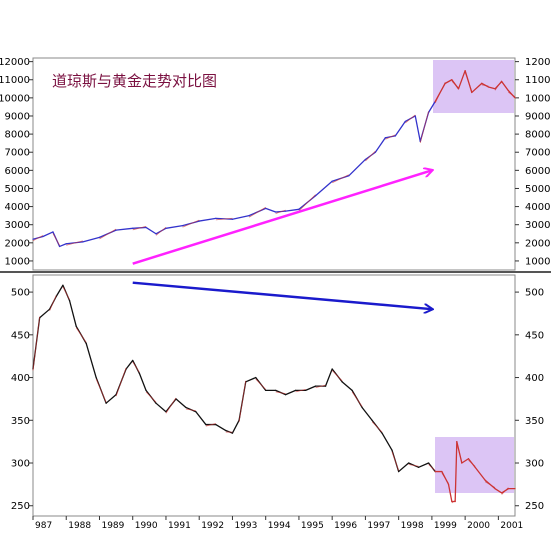 Image resolution: width=551 pixels, height=534 pixels. What do you see at coordinates (537, 225) in the screenshot?
I see `y-tick-label-right: 3000` at bounding box center [537, 225].